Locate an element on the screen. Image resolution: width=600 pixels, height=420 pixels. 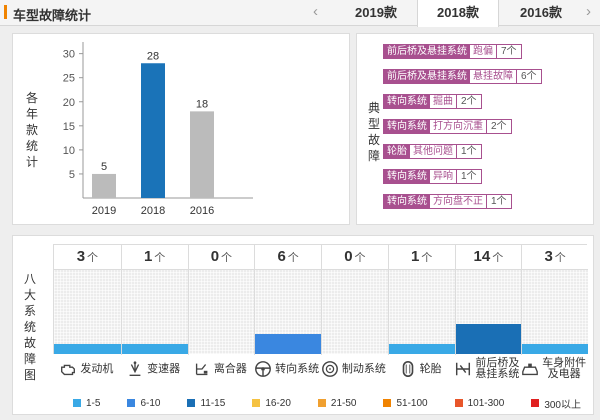
page-title: 车型故障统计 is located at coordinates (52, 15).